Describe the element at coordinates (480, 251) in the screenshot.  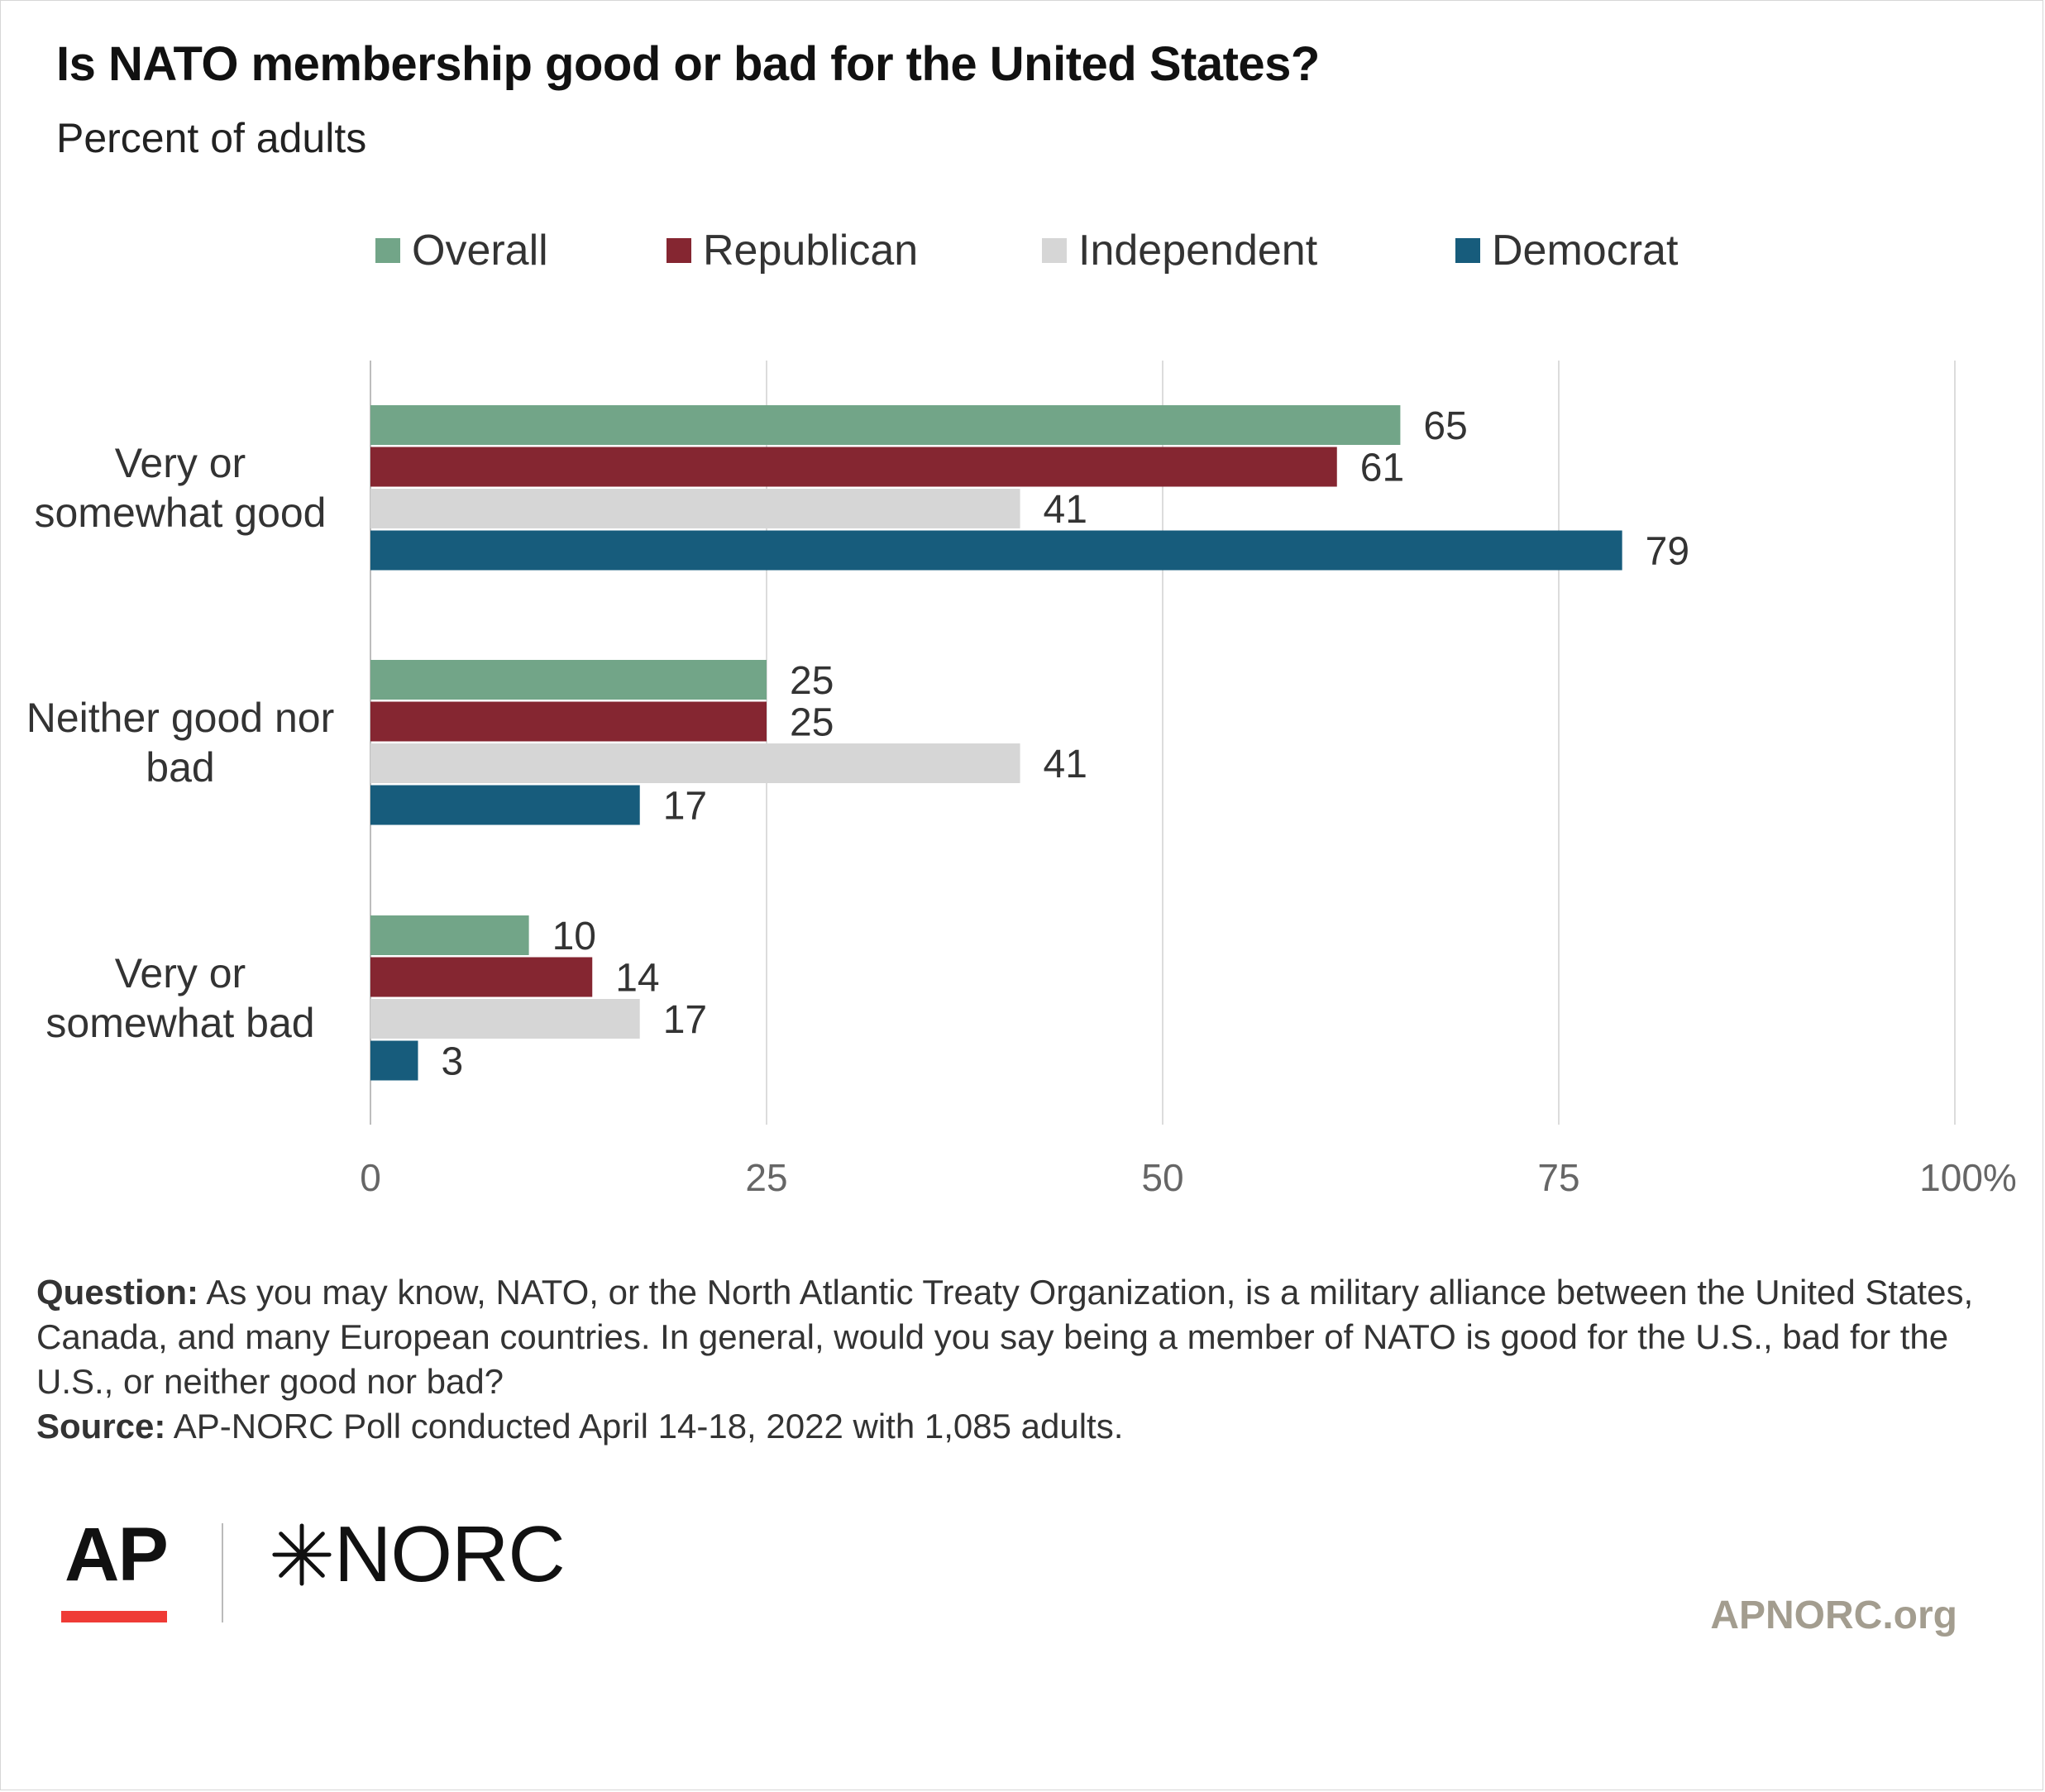
I see `legend-label: Overall` at that location.